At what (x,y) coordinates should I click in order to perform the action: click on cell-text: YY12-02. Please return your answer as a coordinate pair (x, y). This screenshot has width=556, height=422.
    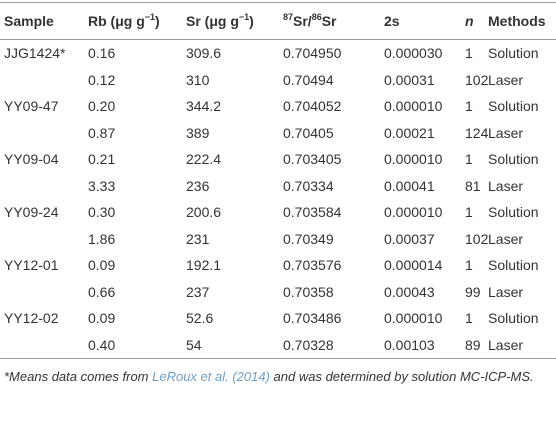
    Looking at the image, I should click on (31, 318).